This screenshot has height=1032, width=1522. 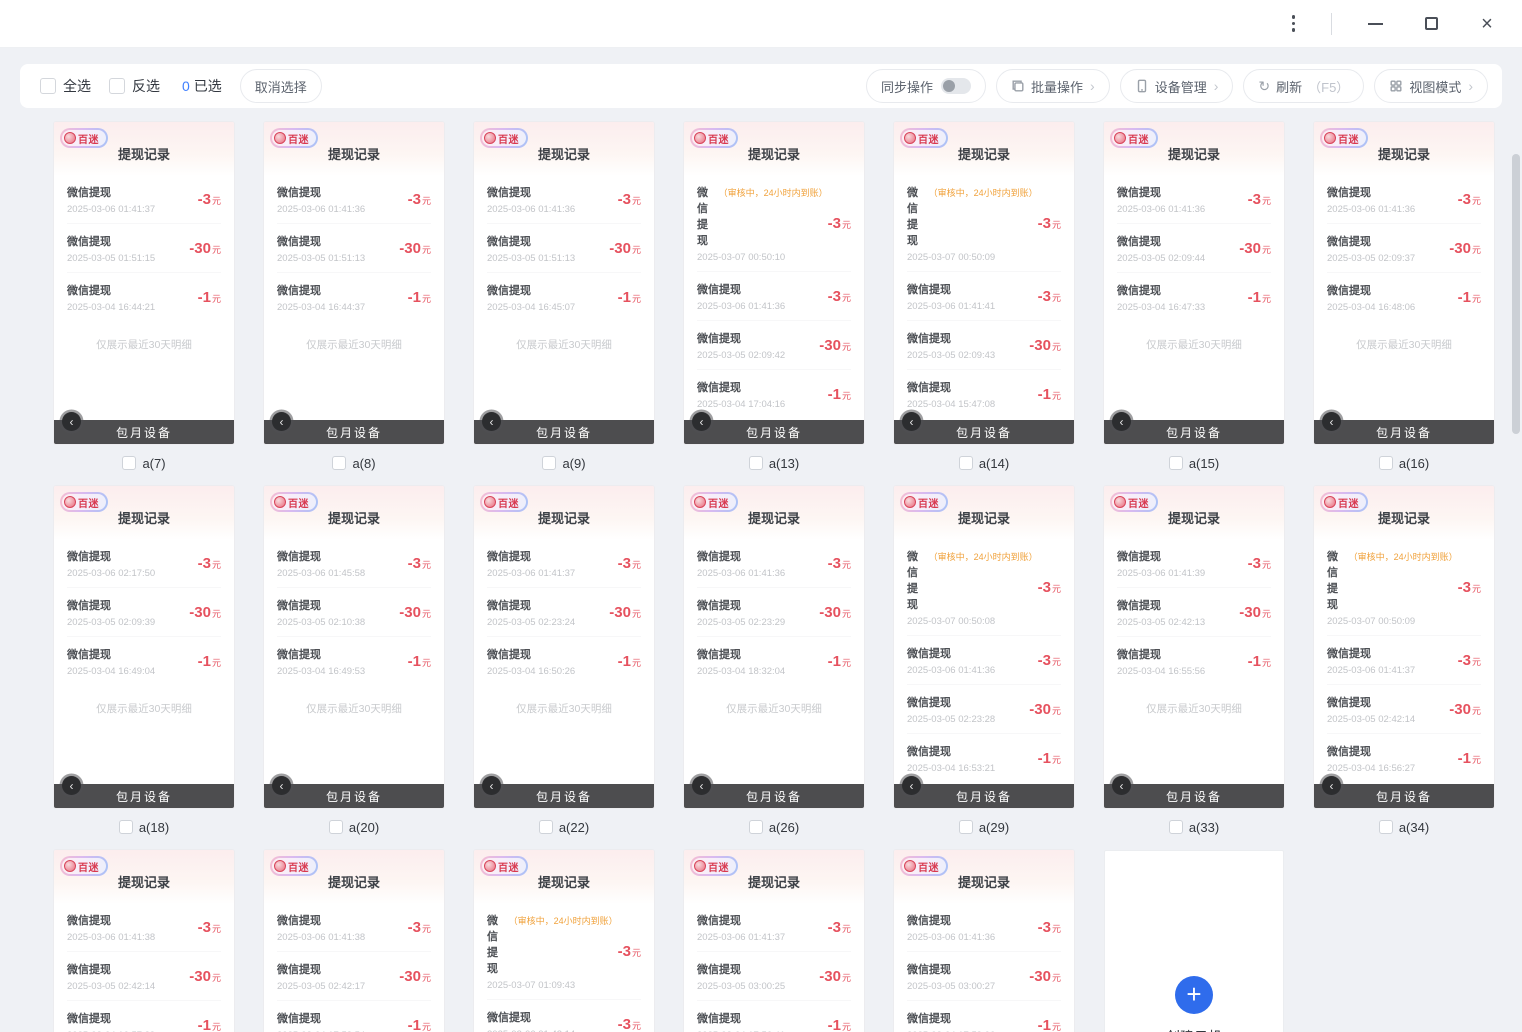 What do you see at coordinates (774, 463) in the screenshot?
I see `device-select-row: a(13)` at bounding box center [774, 463].